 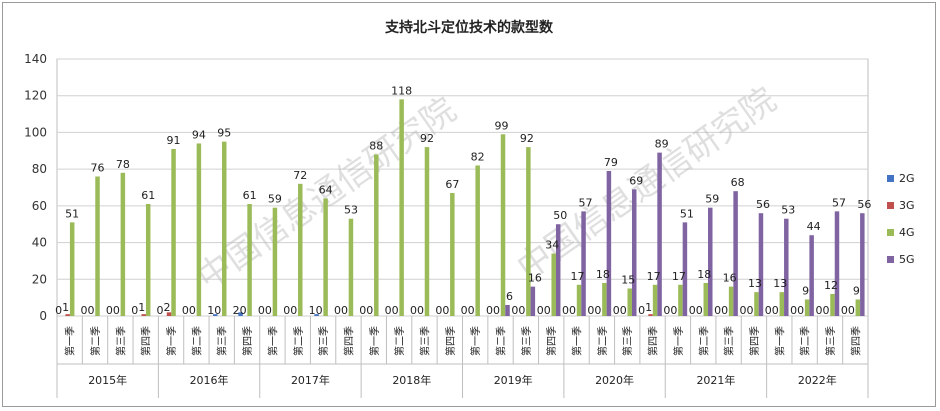 What do you see at coordinates (907, 178) in the screenshot?
I see `legend-label-2G: 2G` at bounding box center [907, 178].